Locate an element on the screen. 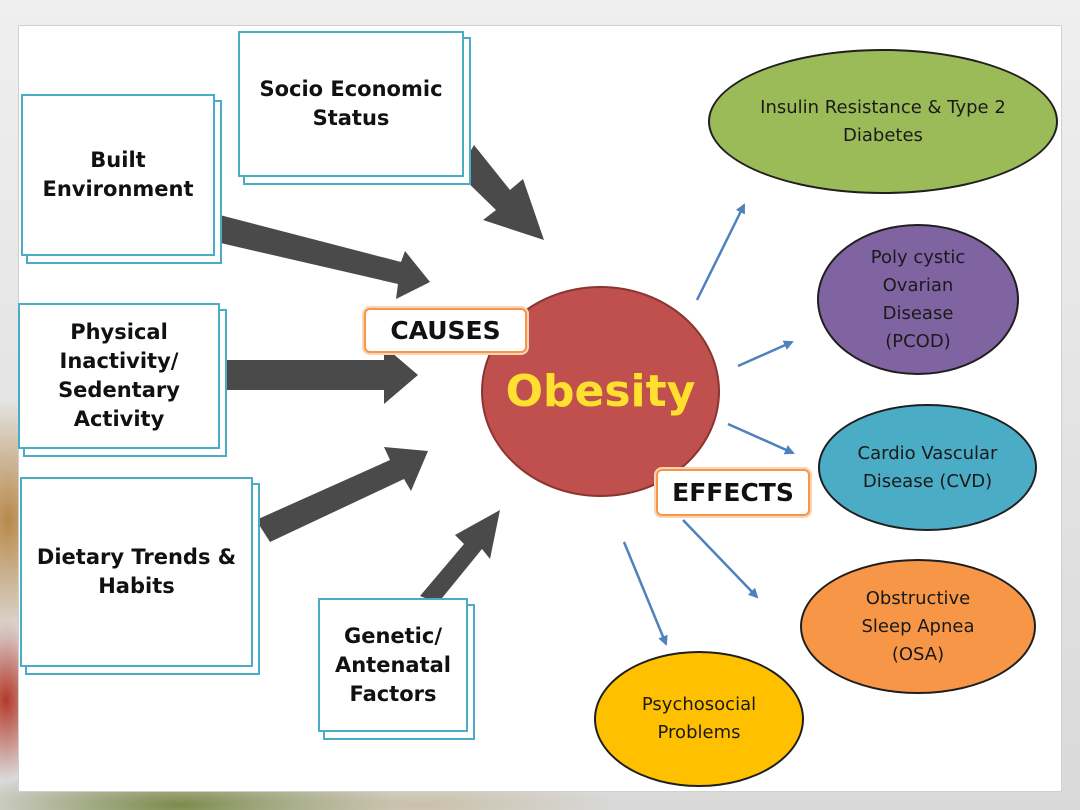 Image resolution: width=1080 pixels, height=810 pixels. arrow-socio-to-obesity is located at coordinates (501, 192).